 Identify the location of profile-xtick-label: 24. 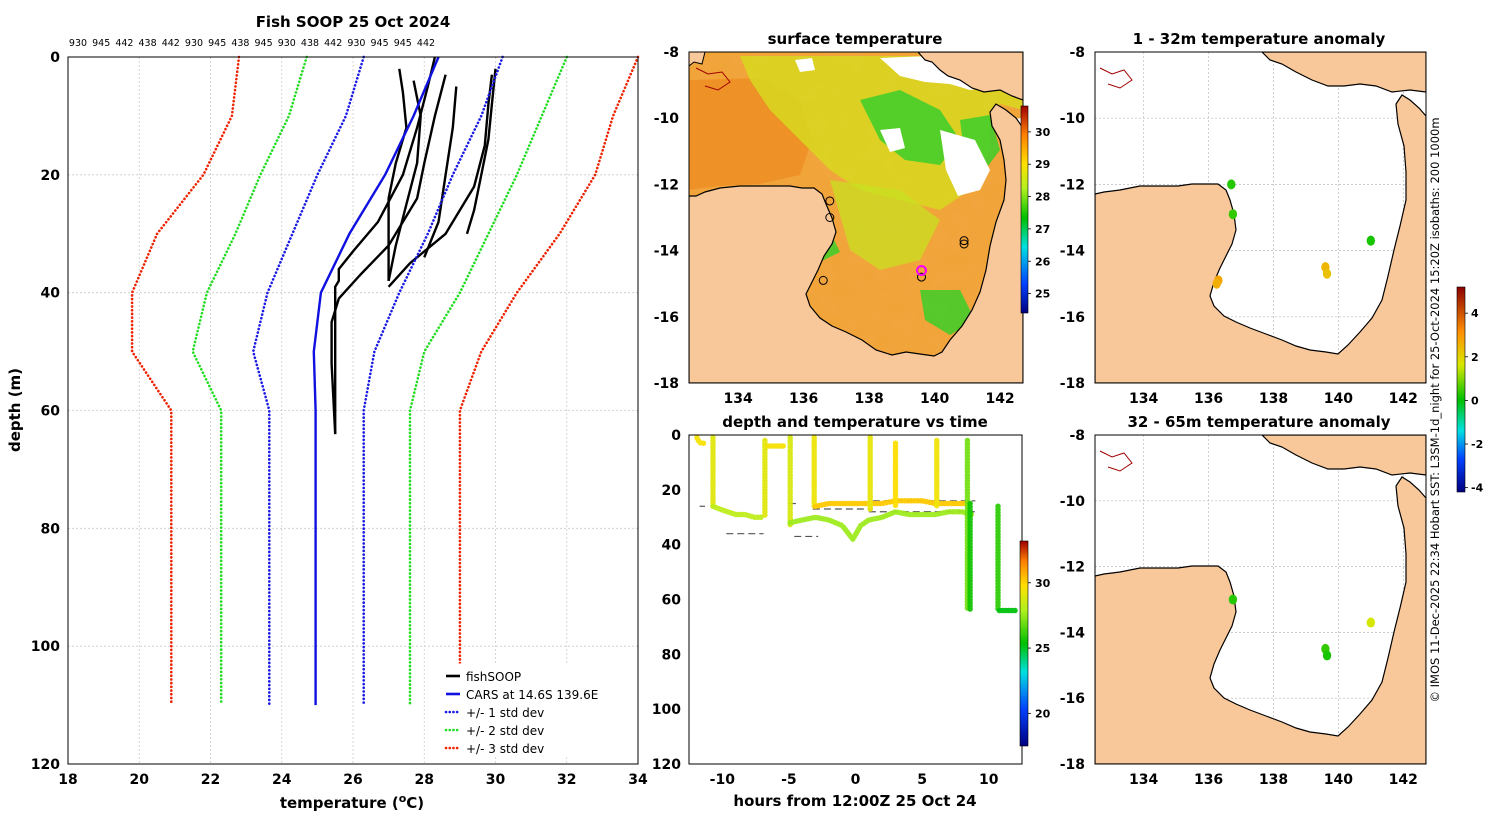
(282, 780).